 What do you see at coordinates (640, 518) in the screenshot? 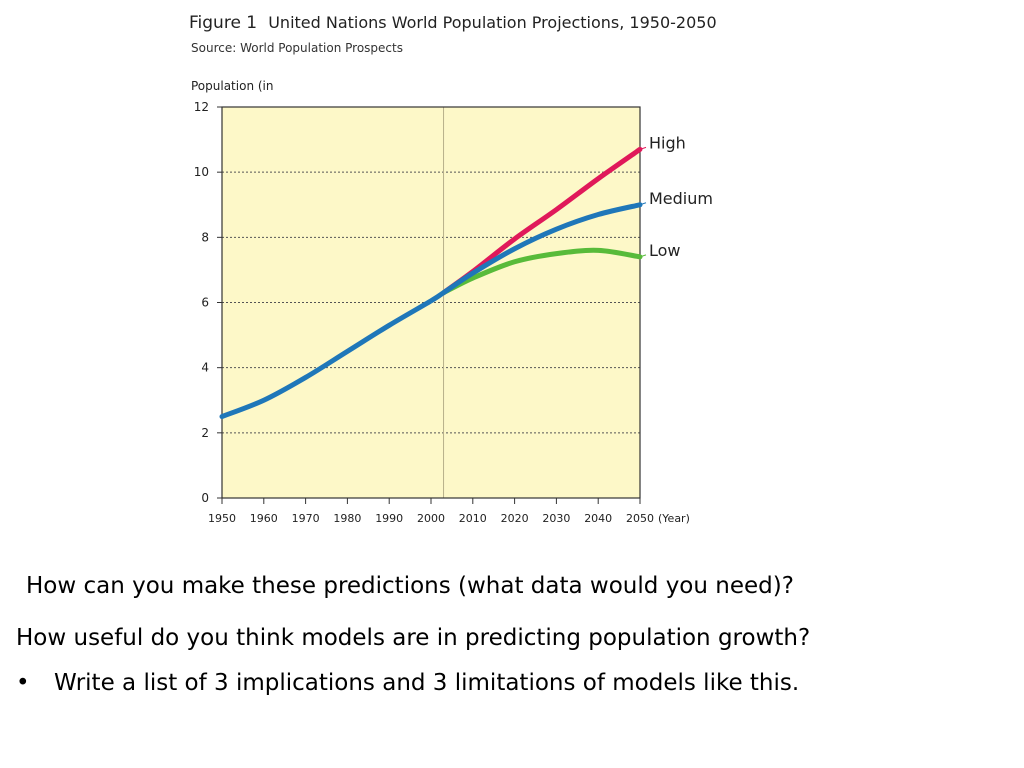
I see `x-tick-label: 2050` at bounding box center [640, 518].